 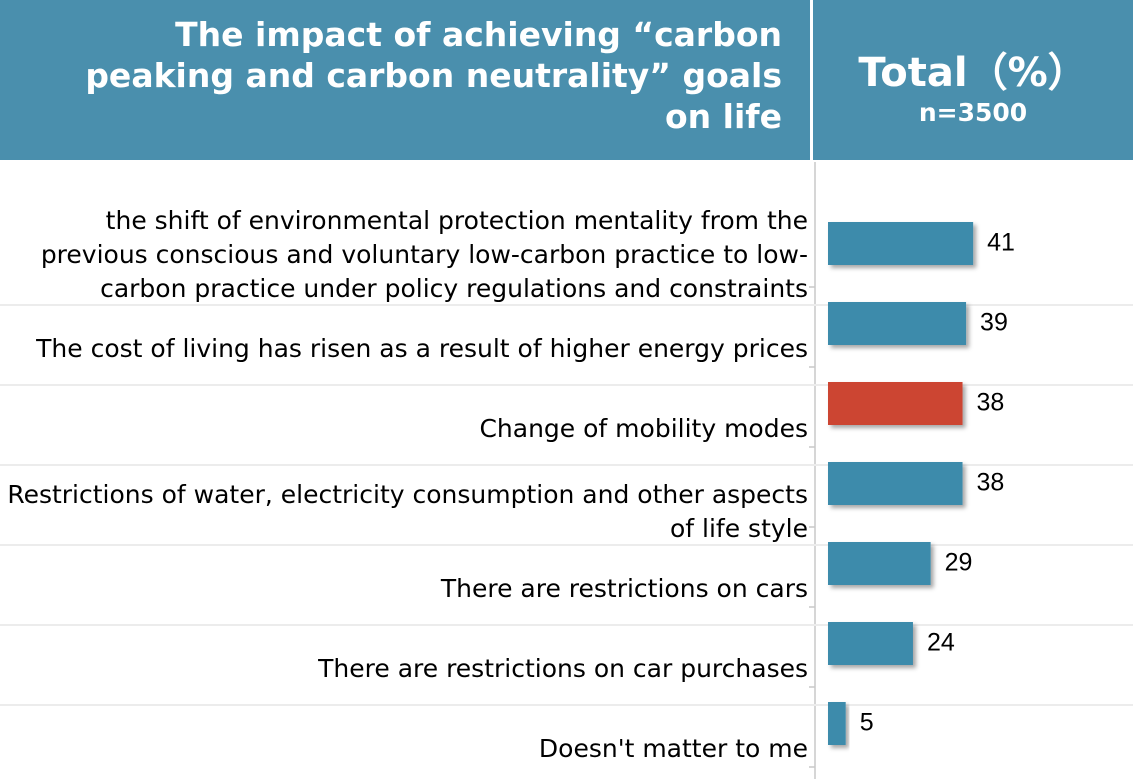 I want to click on header-right: Total（%） n=3500, so click(x=973, y=80).